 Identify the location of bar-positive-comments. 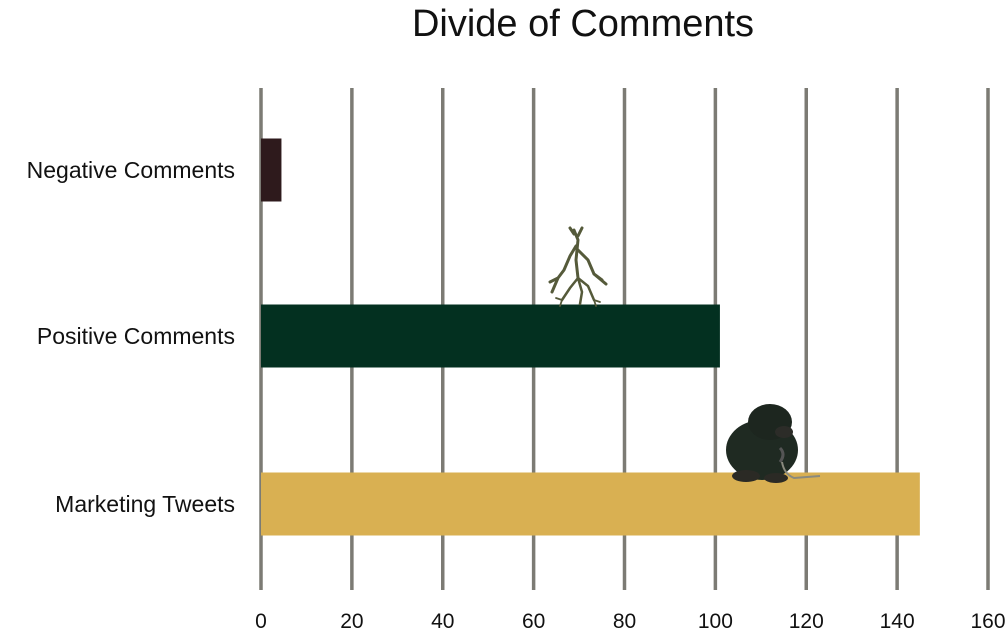
(490, 336).